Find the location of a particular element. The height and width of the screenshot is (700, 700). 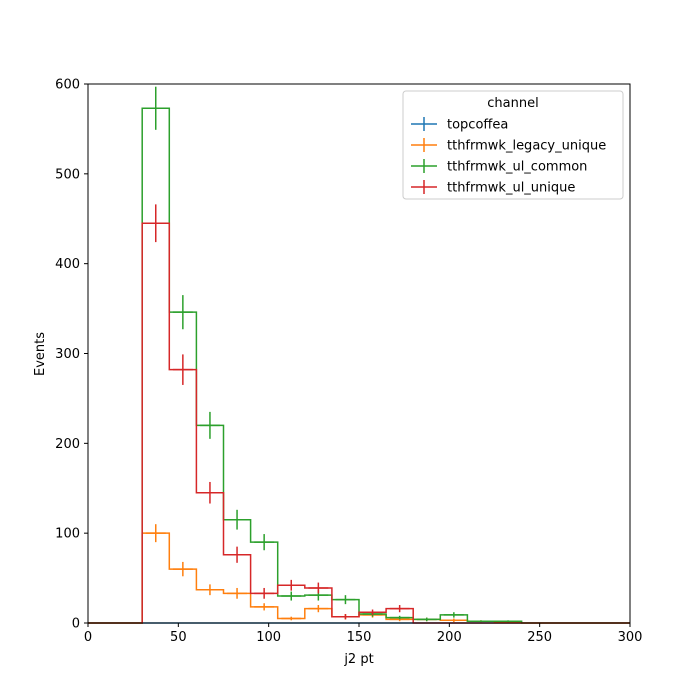

legend-entry: tthfrmwk_ul_common is located at coordinates (499, 167).